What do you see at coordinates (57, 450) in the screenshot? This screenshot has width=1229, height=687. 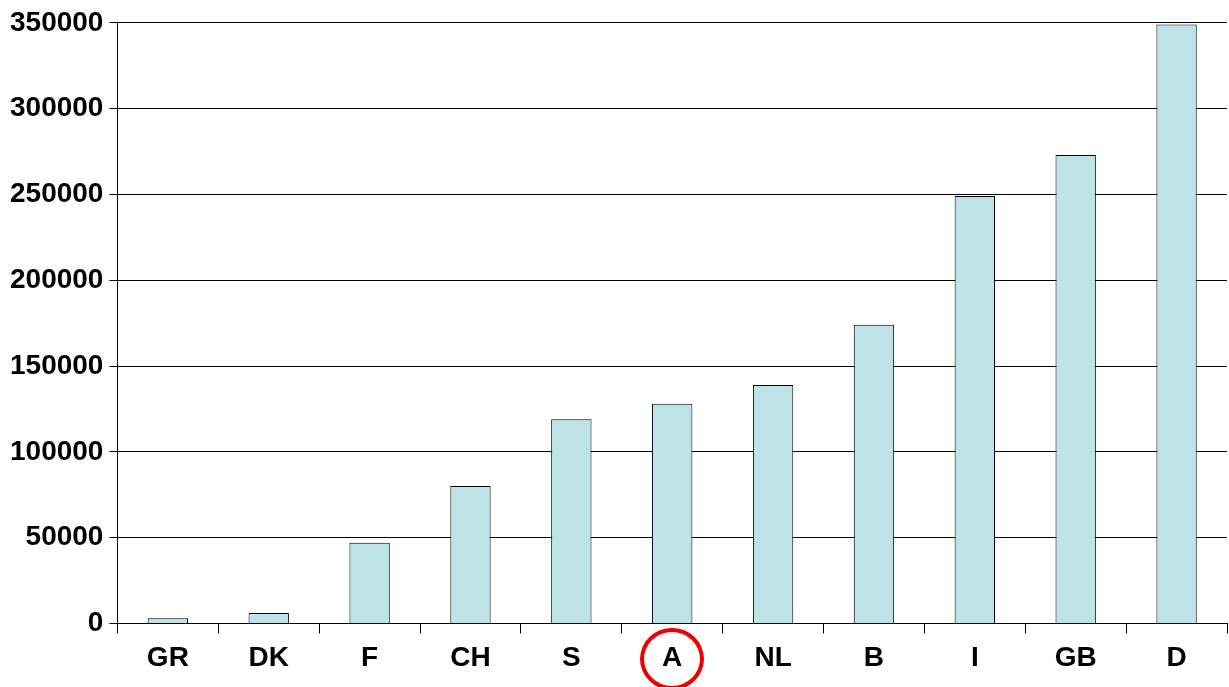 I see `y-tick-label: 100000` at bounding box center [57, 450].